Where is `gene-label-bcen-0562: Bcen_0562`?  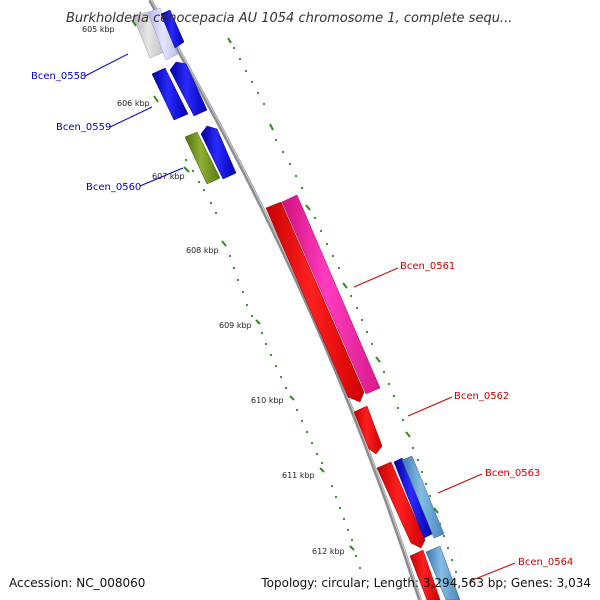
gene-label-bcen-0562: Bcen_0562 is located at coordinates (481, 396).